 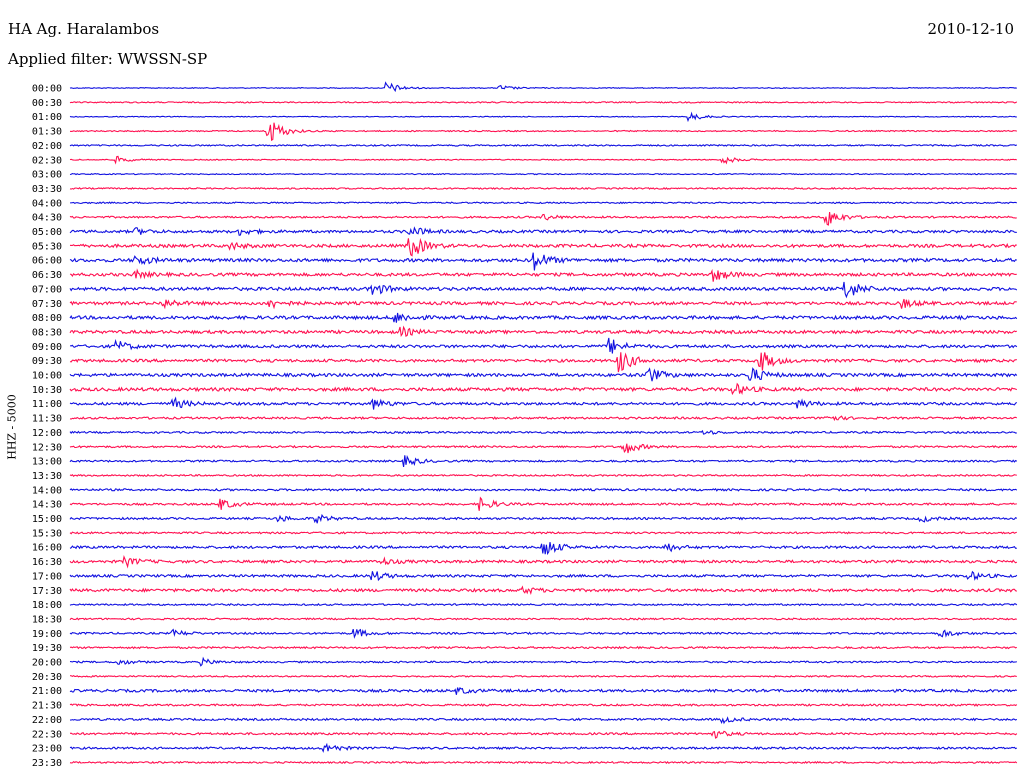 What do you see at coordinates (47, 433) in the screenshot?
I see `time-label: 12:00` at bounding box center [47, 433].